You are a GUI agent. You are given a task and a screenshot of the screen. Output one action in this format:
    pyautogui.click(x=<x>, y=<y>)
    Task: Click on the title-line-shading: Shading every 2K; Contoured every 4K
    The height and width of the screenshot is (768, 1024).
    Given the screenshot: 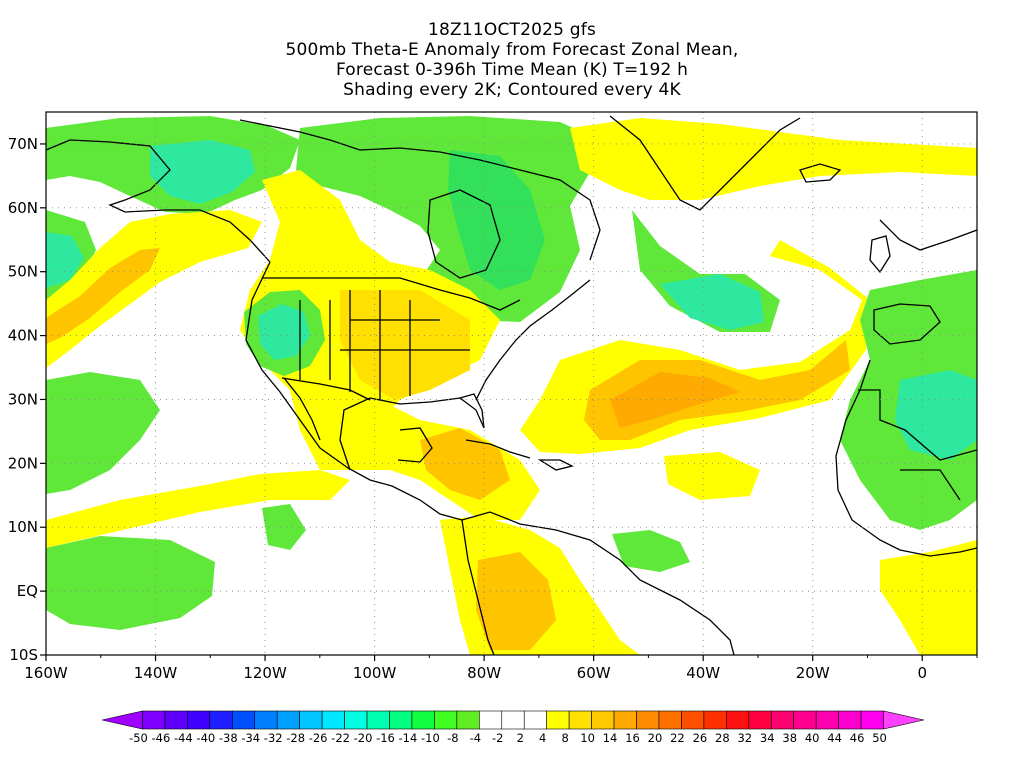 What is the action you would take?
    pyautogui.click(x=512, y=90)
    